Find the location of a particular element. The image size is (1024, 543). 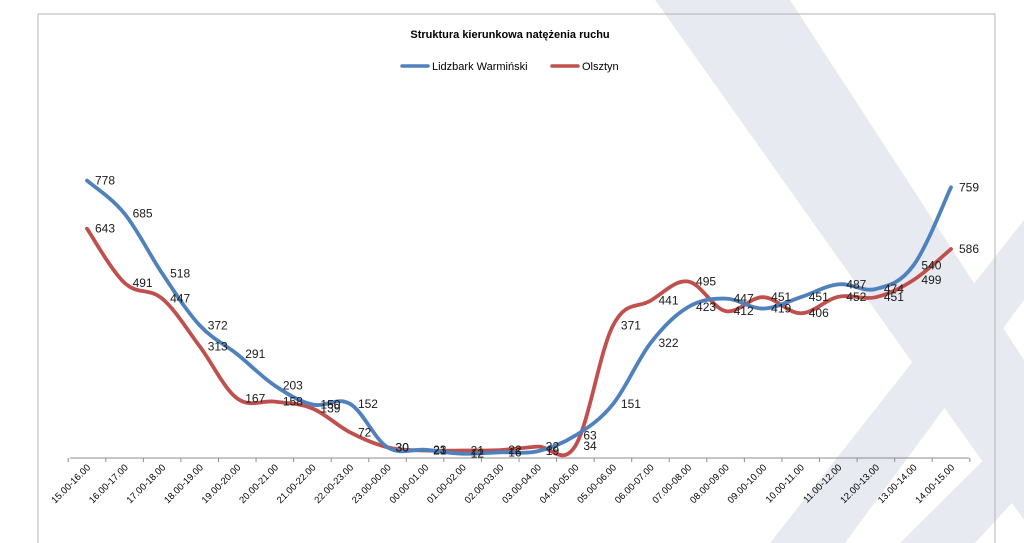

data-label-lidzbark: 291 is located at coordinates (255, 354).